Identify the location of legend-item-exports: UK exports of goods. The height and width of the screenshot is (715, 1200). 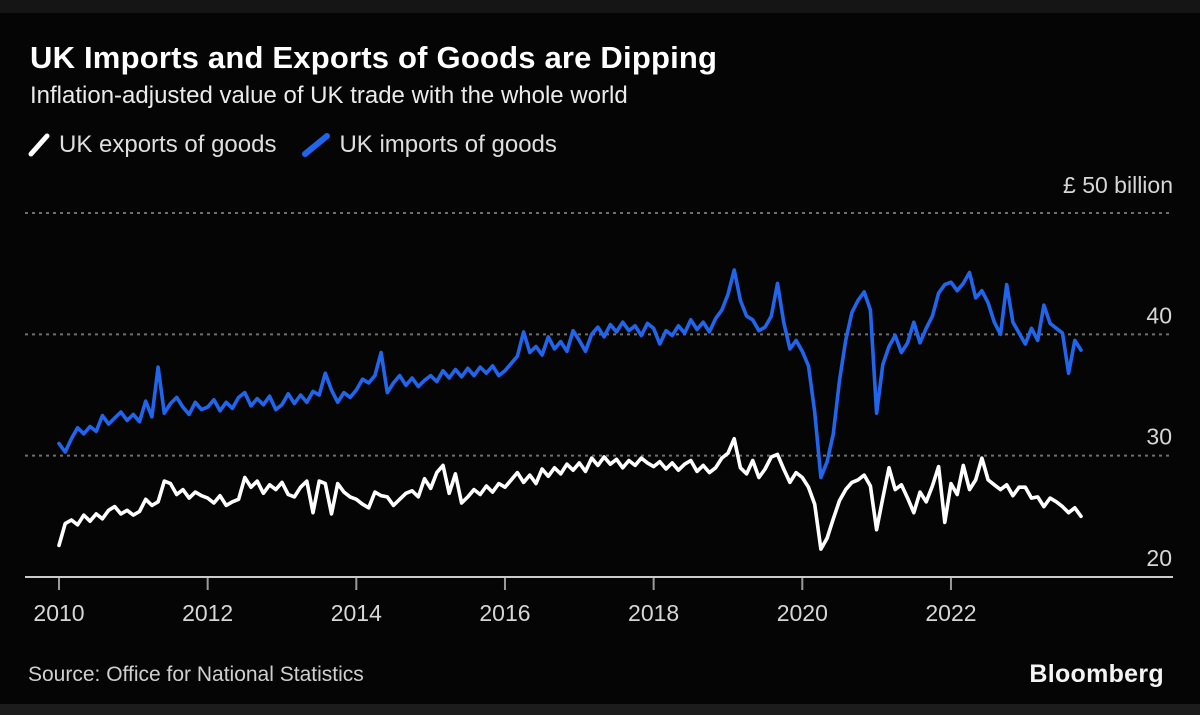
(152, 145).